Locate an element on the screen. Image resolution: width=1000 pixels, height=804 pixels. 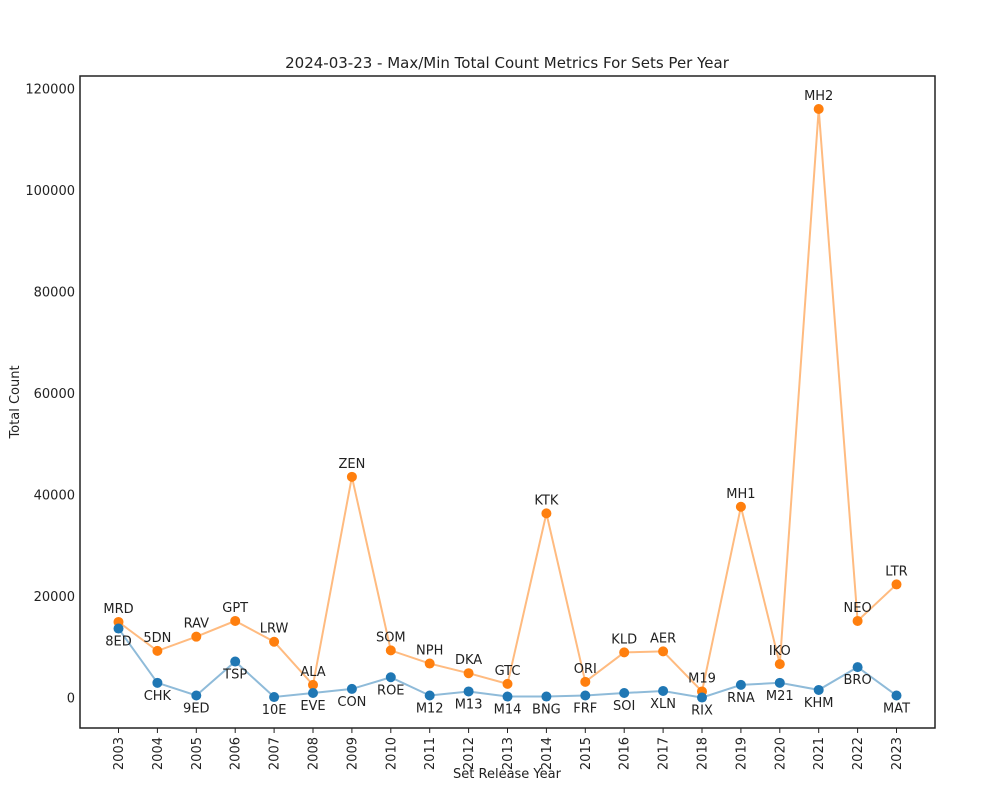
x-tick-label: 2019 is located at coordinates (741, 753).